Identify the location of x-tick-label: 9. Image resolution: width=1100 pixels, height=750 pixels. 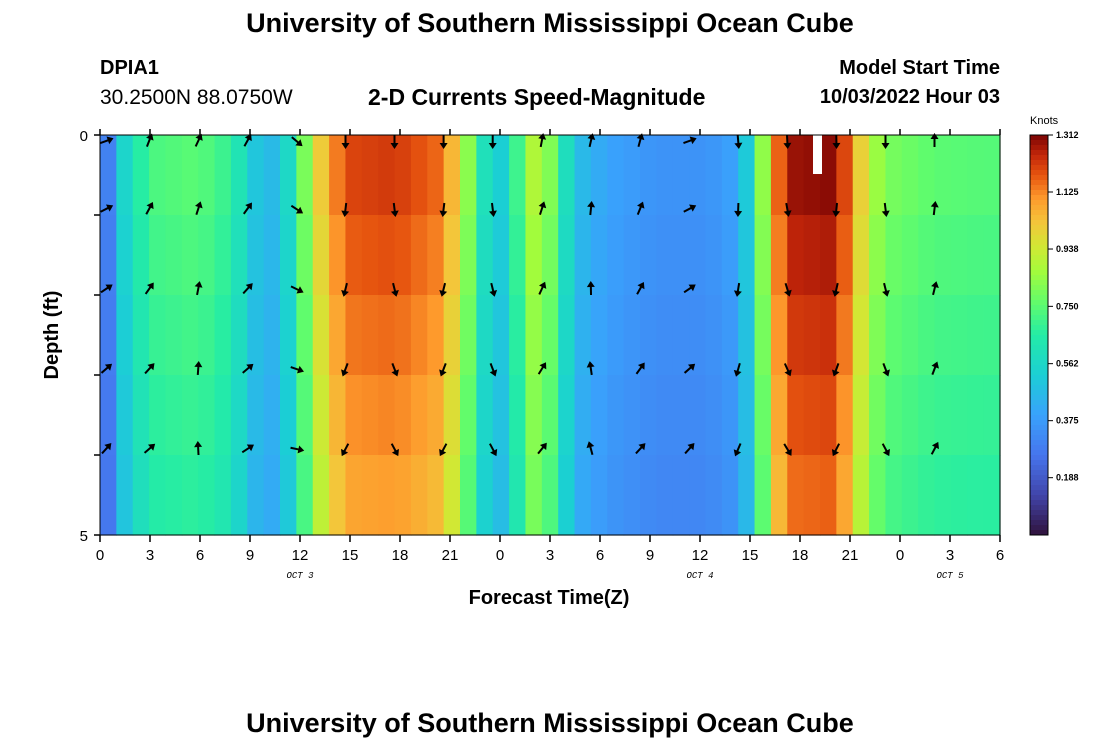
(650, 555).